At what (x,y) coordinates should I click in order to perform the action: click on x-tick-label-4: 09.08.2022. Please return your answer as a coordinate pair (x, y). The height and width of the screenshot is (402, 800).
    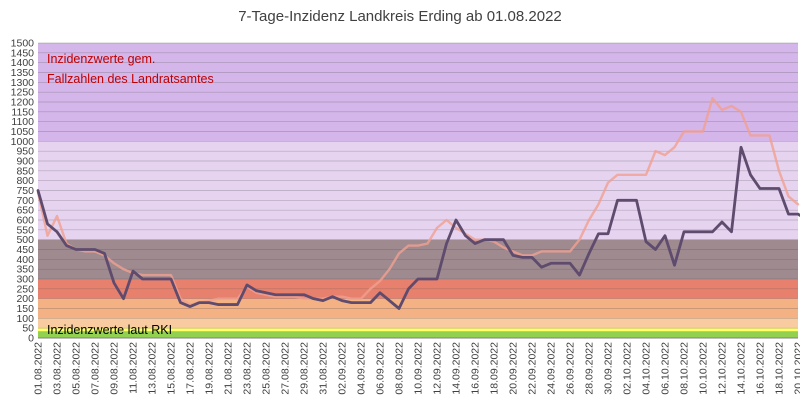
    Looking at the image, I should click on (115, 368).